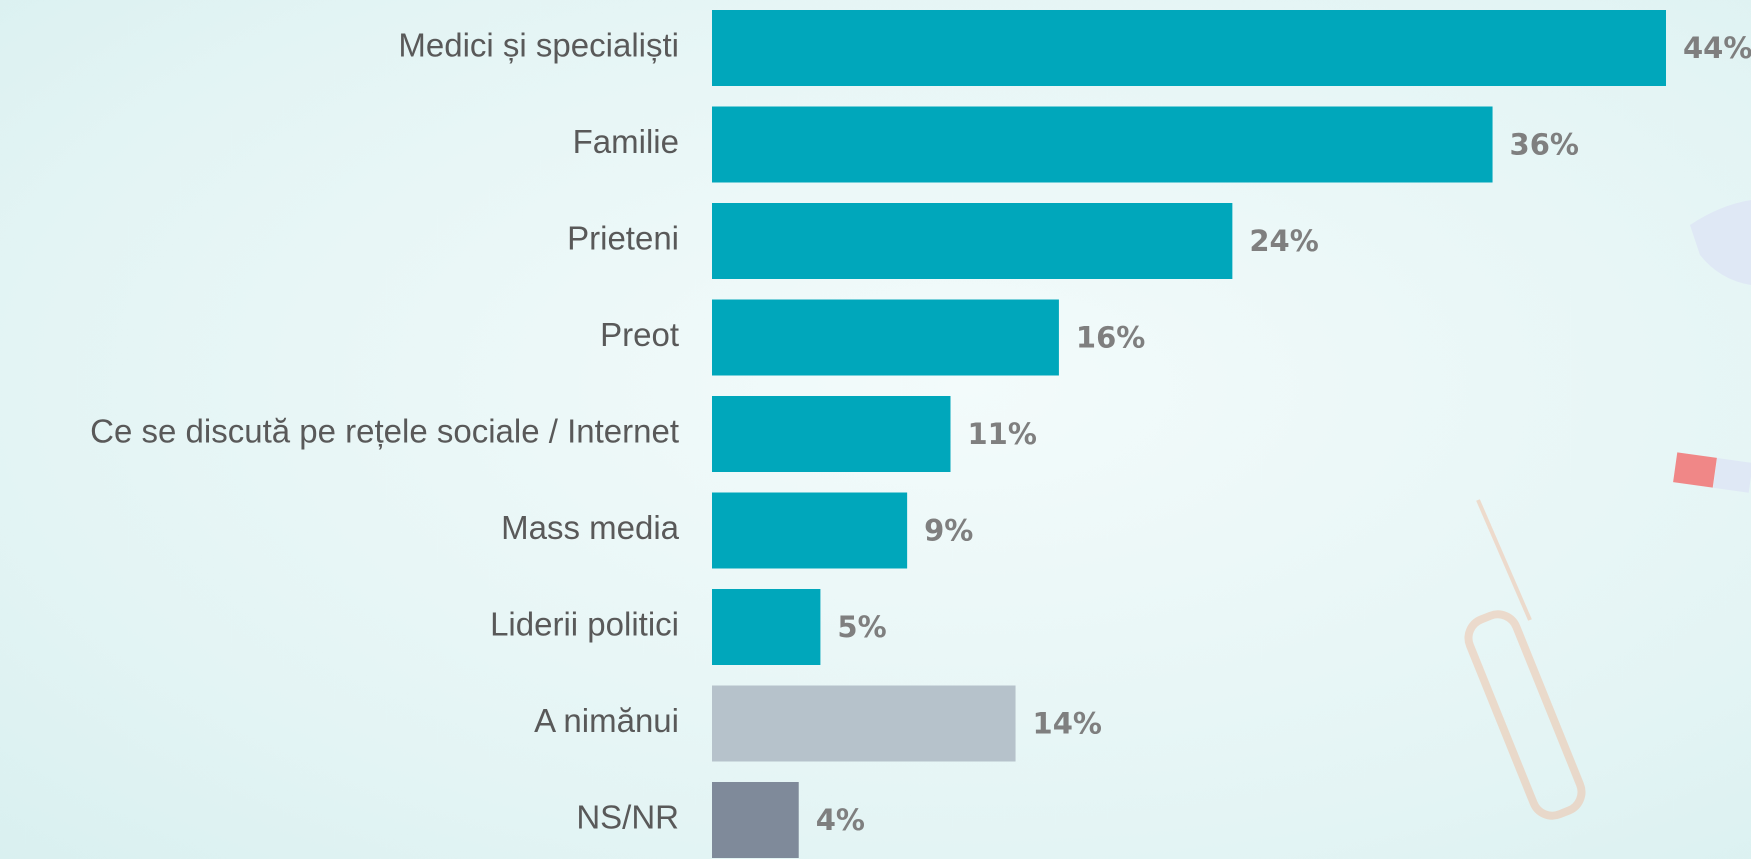  I want to click on category-label: Preot, so click(639, 334).